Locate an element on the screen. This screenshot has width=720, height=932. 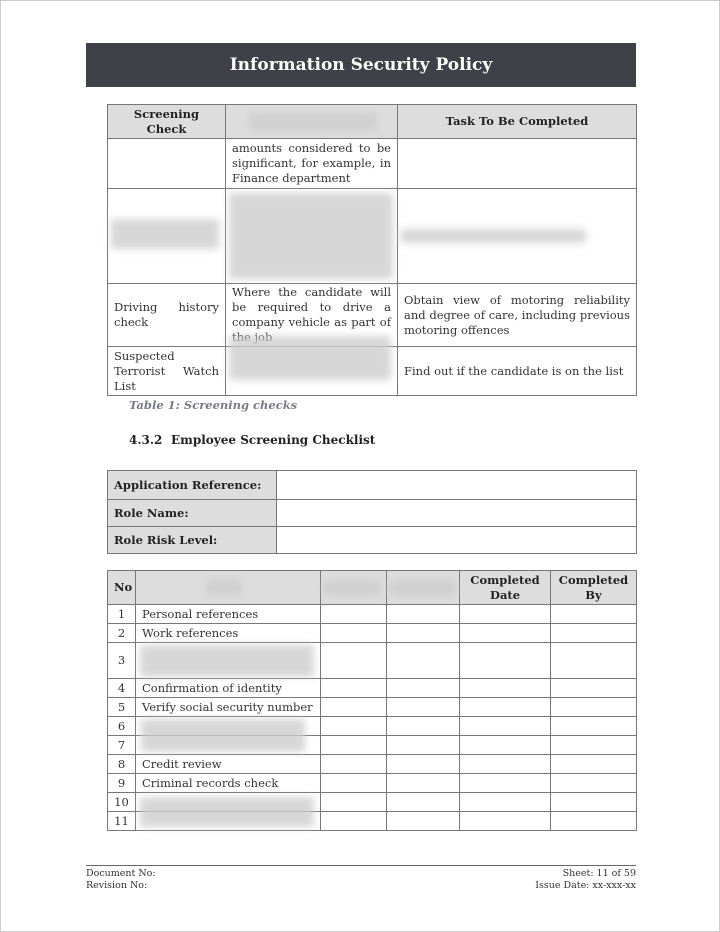
check-item: Personal references is located at coordinates (228, 614).